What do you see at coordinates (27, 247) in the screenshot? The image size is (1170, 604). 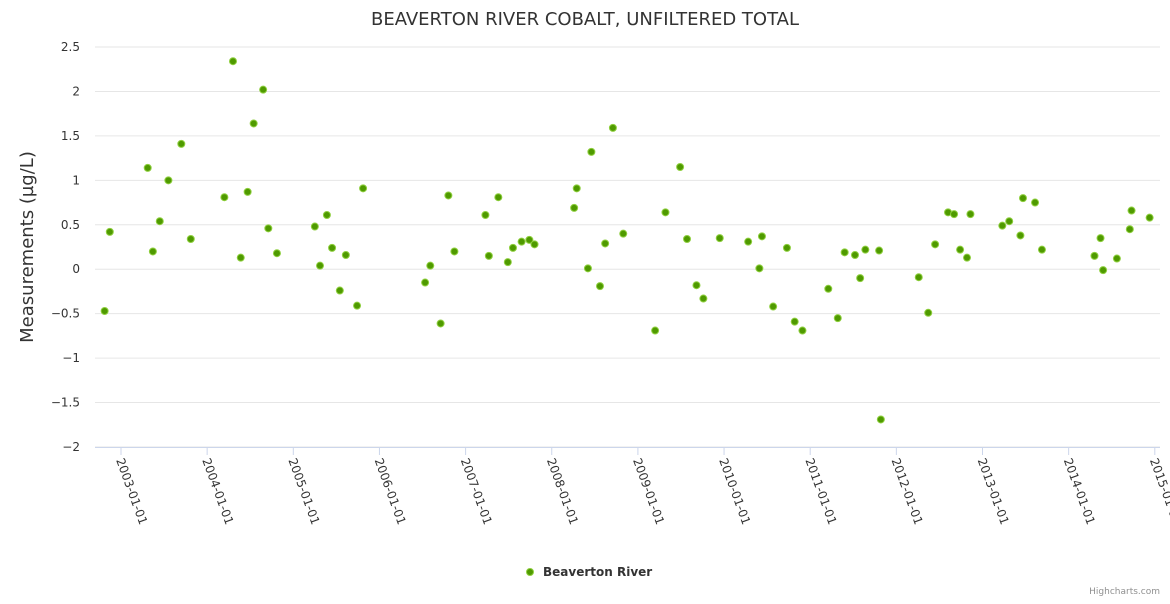 I see `y-axis-label: Measurements (µg/L)` at bounding box center [27, 247].